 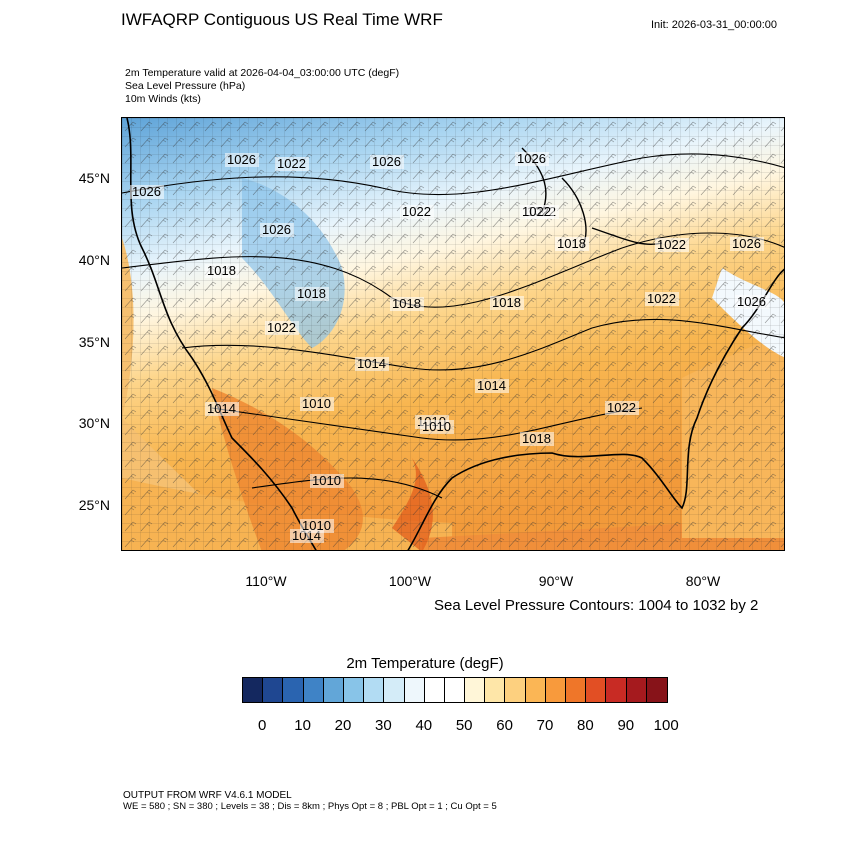 What do you see at coordinates (504, 725) in the screenshot?
I see `colorbar-tick-label: 60` at bounding box center [504, 725].